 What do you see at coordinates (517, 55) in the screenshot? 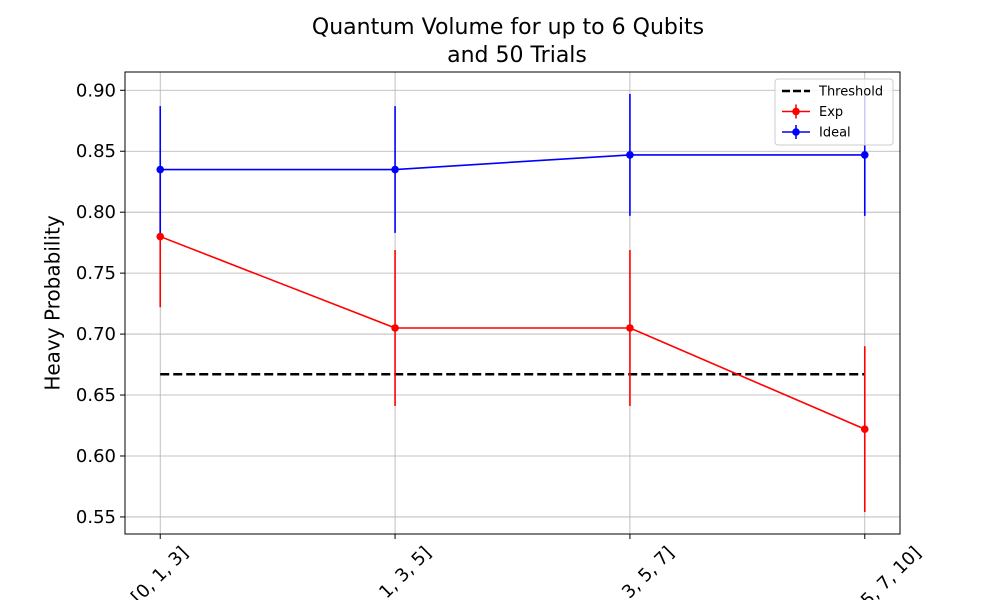
I see `chart-title: and 50 Trials` at bounding box center [517, 55].